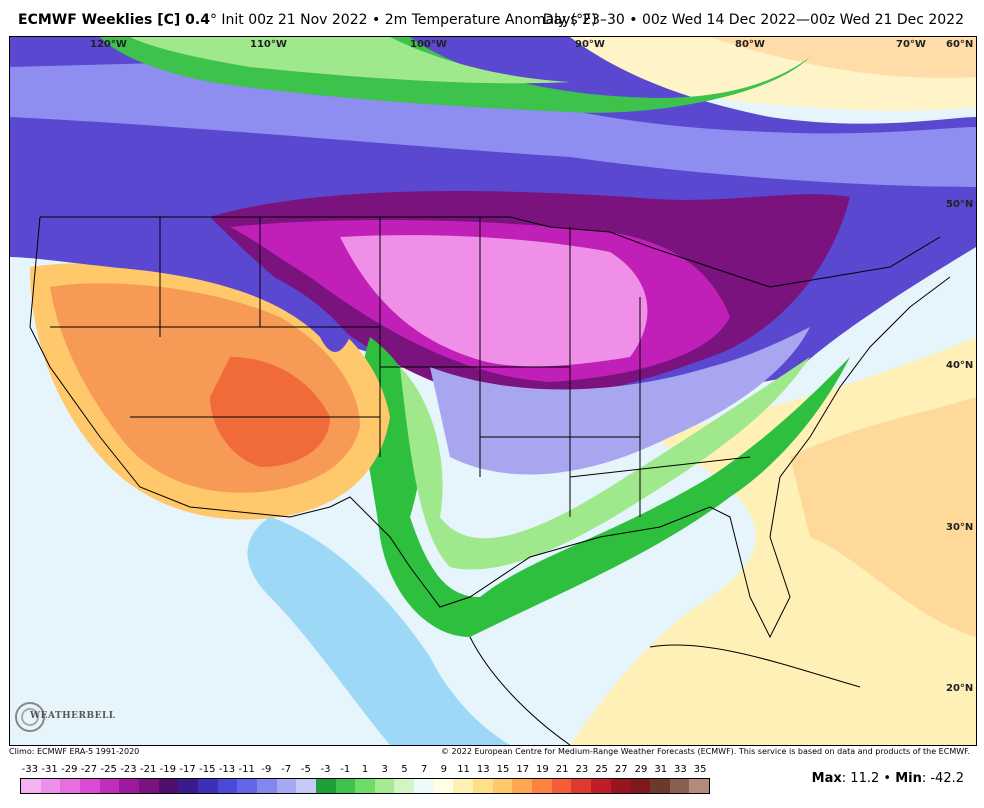  I want to click on north-canada-pale-orange, so click(843, 57).